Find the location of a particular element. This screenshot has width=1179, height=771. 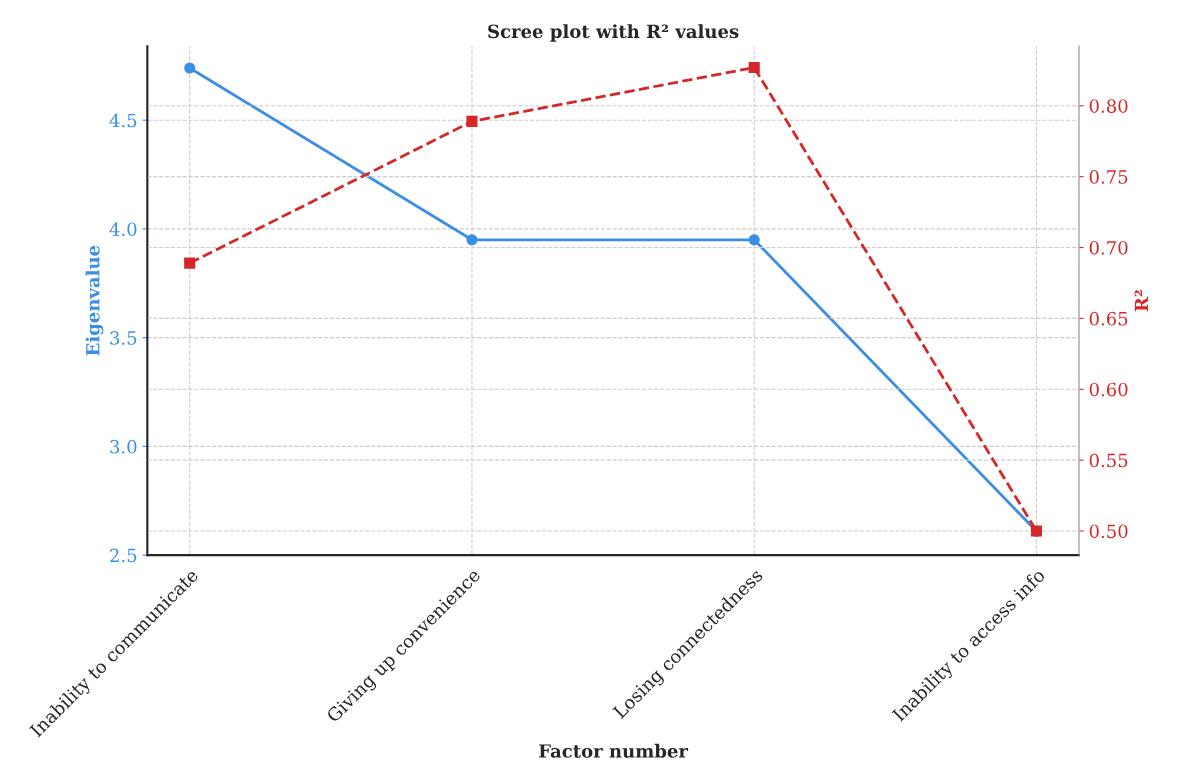

y2-tick-label: 0.70 is located at coordinates (1108, 248).